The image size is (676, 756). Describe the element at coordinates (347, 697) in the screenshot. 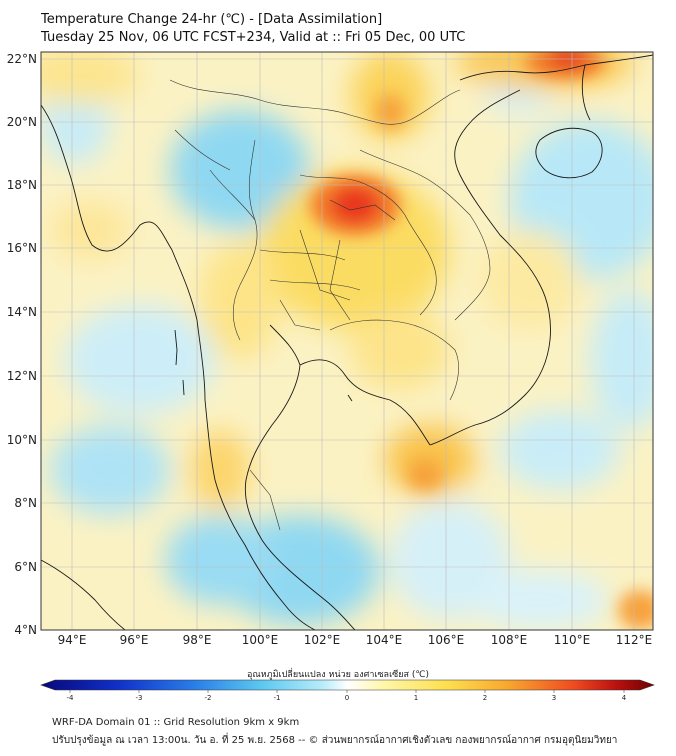

I see `colorbar-tick: 0` at that location.